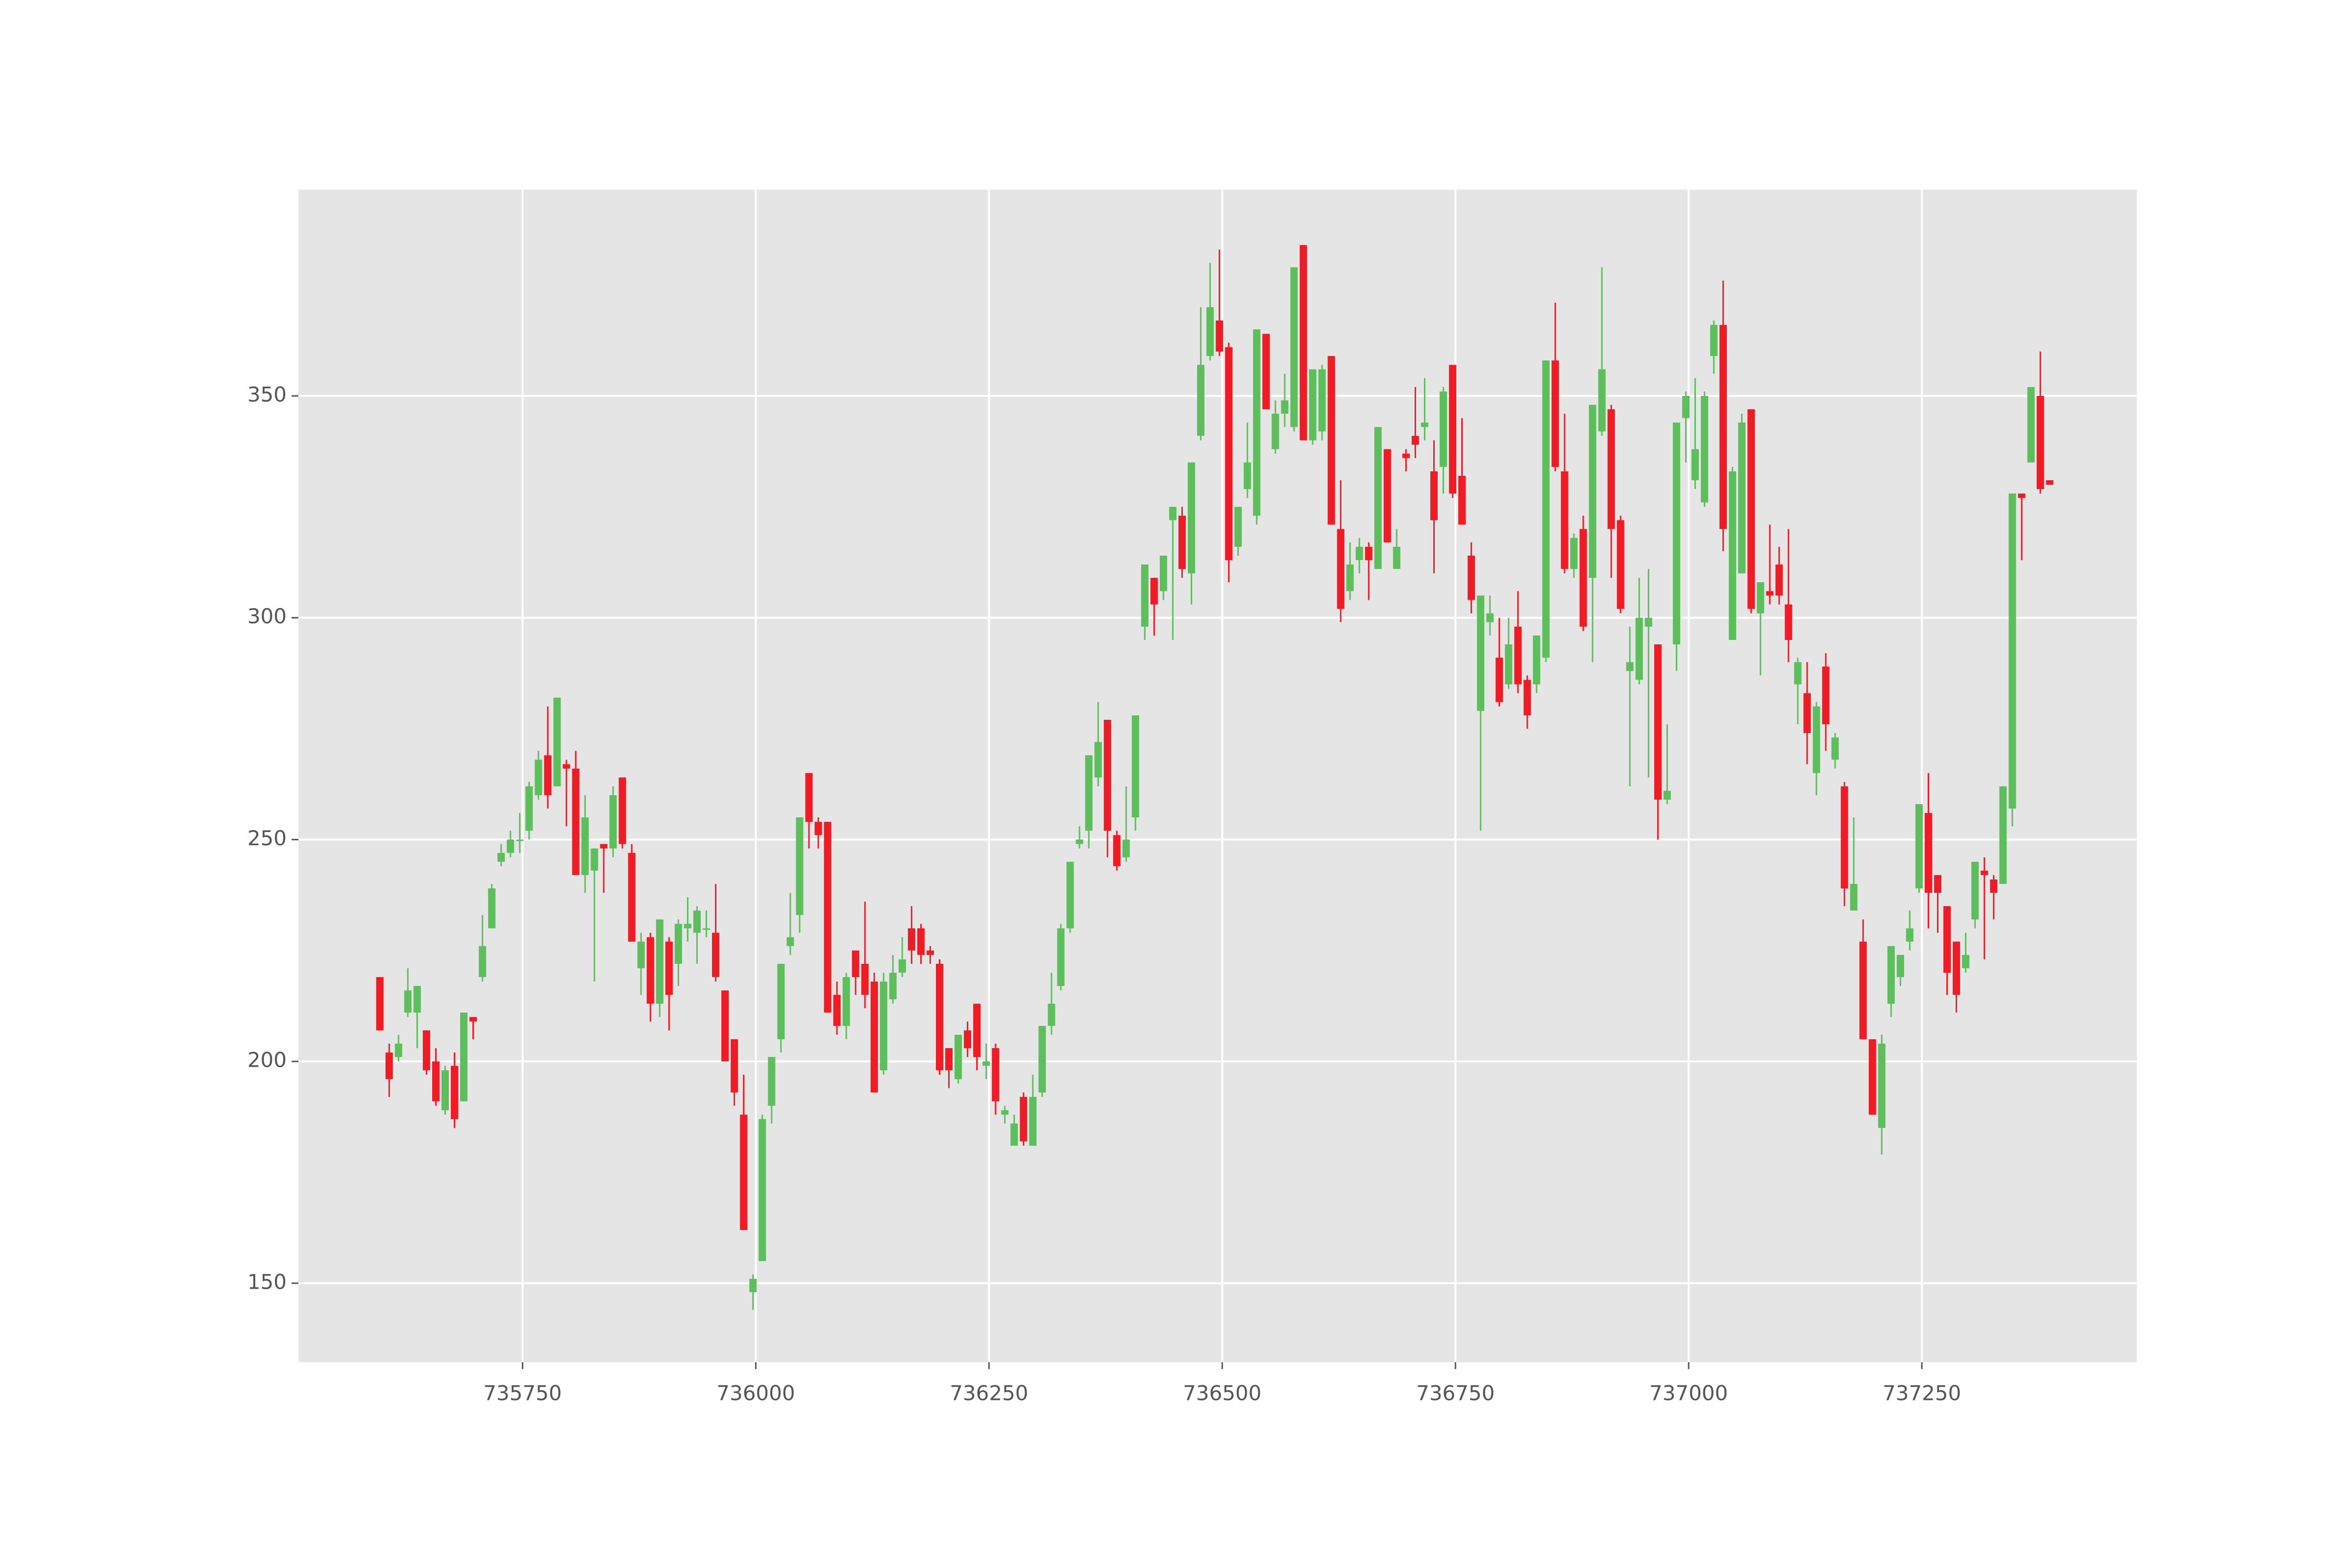  I want to click on x-tick-label: 735750, so click(522, 1393).